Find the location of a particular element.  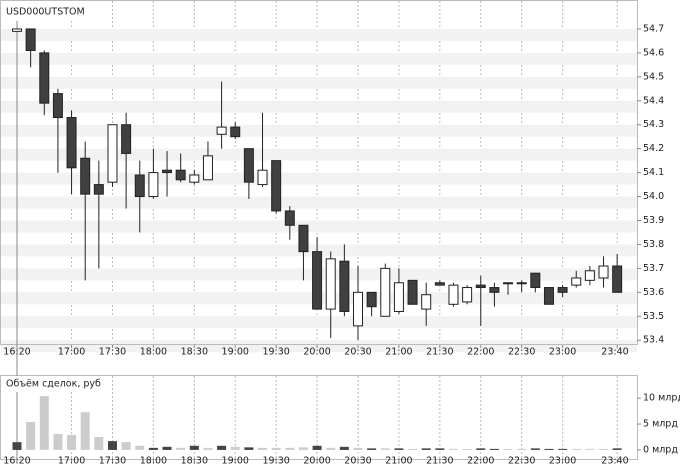

volume-title: Объём сделок, руб is located at coordinates (53, 384).